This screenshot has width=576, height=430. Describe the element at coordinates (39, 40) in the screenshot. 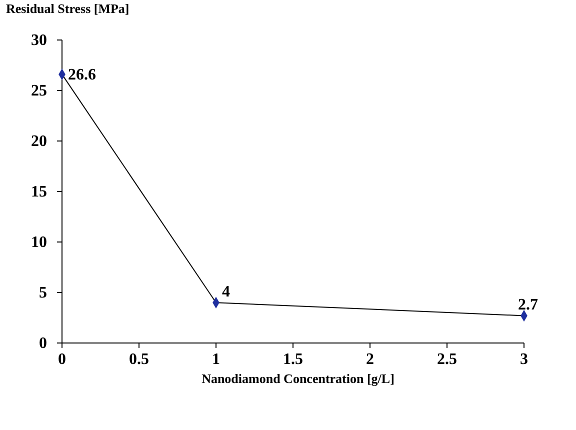

I see `y-tick-label: 30` at that location.